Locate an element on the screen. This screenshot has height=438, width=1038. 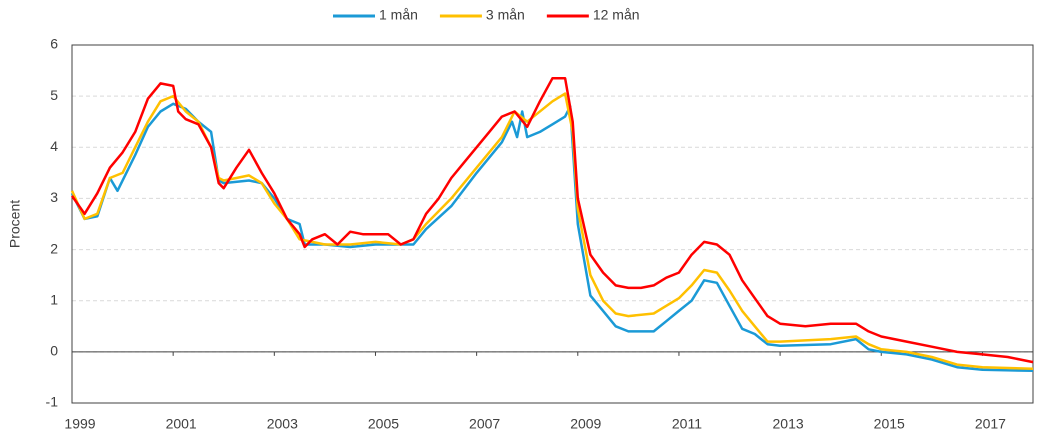
y-axis-label: Procent is located at coordinates (15, 224).